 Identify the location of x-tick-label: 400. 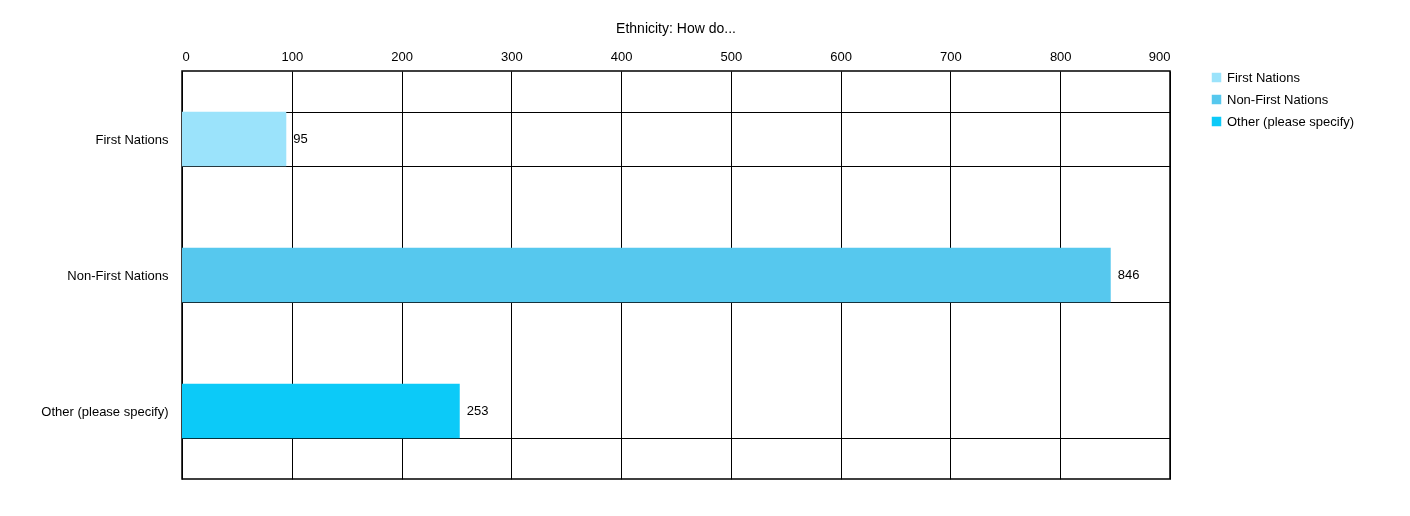
(621, 56).